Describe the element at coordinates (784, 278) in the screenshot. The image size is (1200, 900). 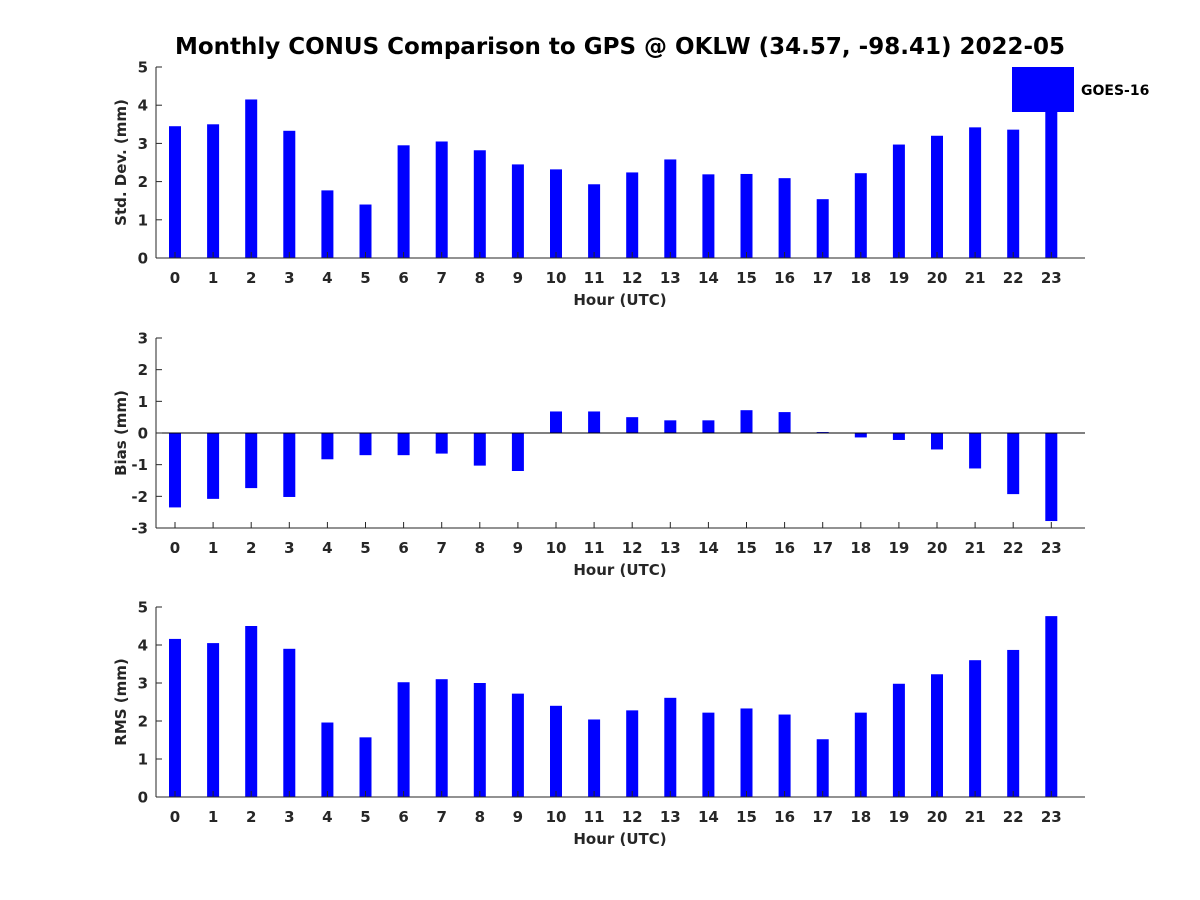
I see `std-xtick-label: 16` at that location.